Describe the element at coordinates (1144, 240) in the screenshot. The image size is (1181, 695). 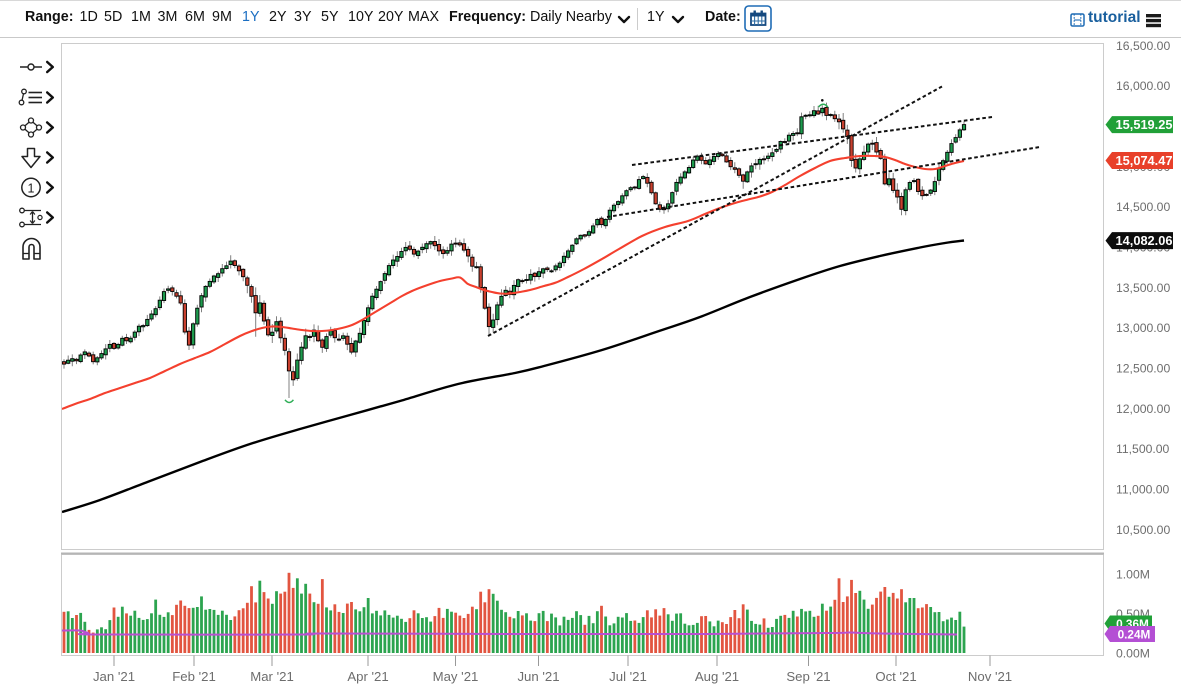
I see `svg-text: 14,082.06` at that location.